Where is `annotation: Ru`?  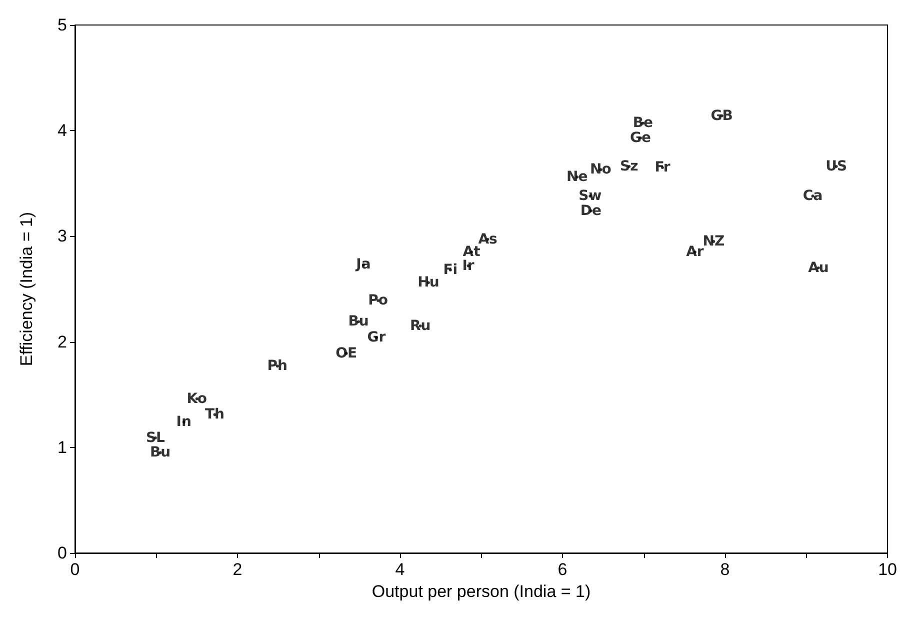 annotation: Ru is located at coordinates (420, 326).